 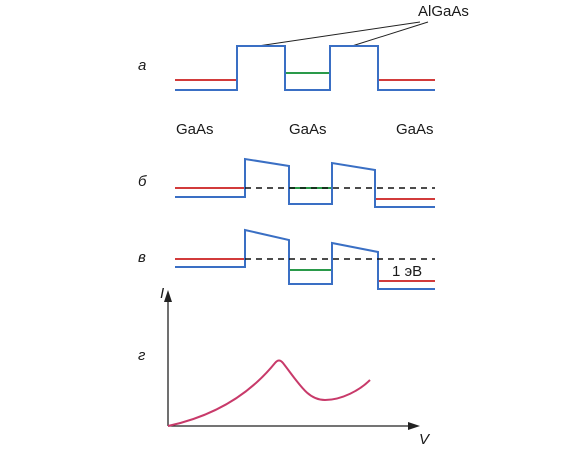 I want to click on barrier-pointer-left, so click(x=339, y=34).